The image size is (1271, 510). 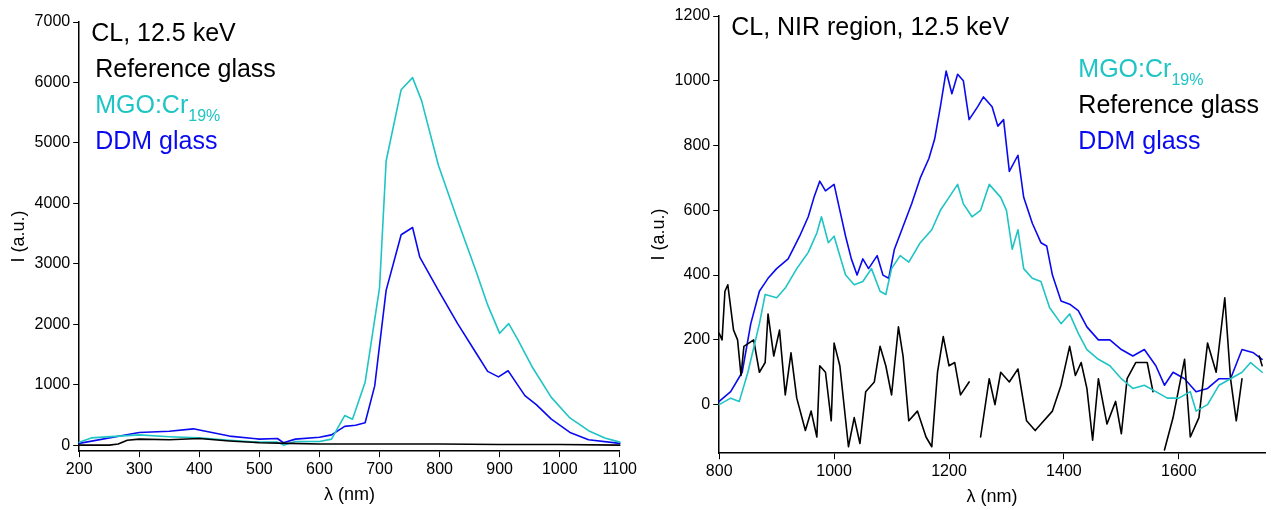 I want to click on y-tick-label: 6000, so click(x=52, y=81).